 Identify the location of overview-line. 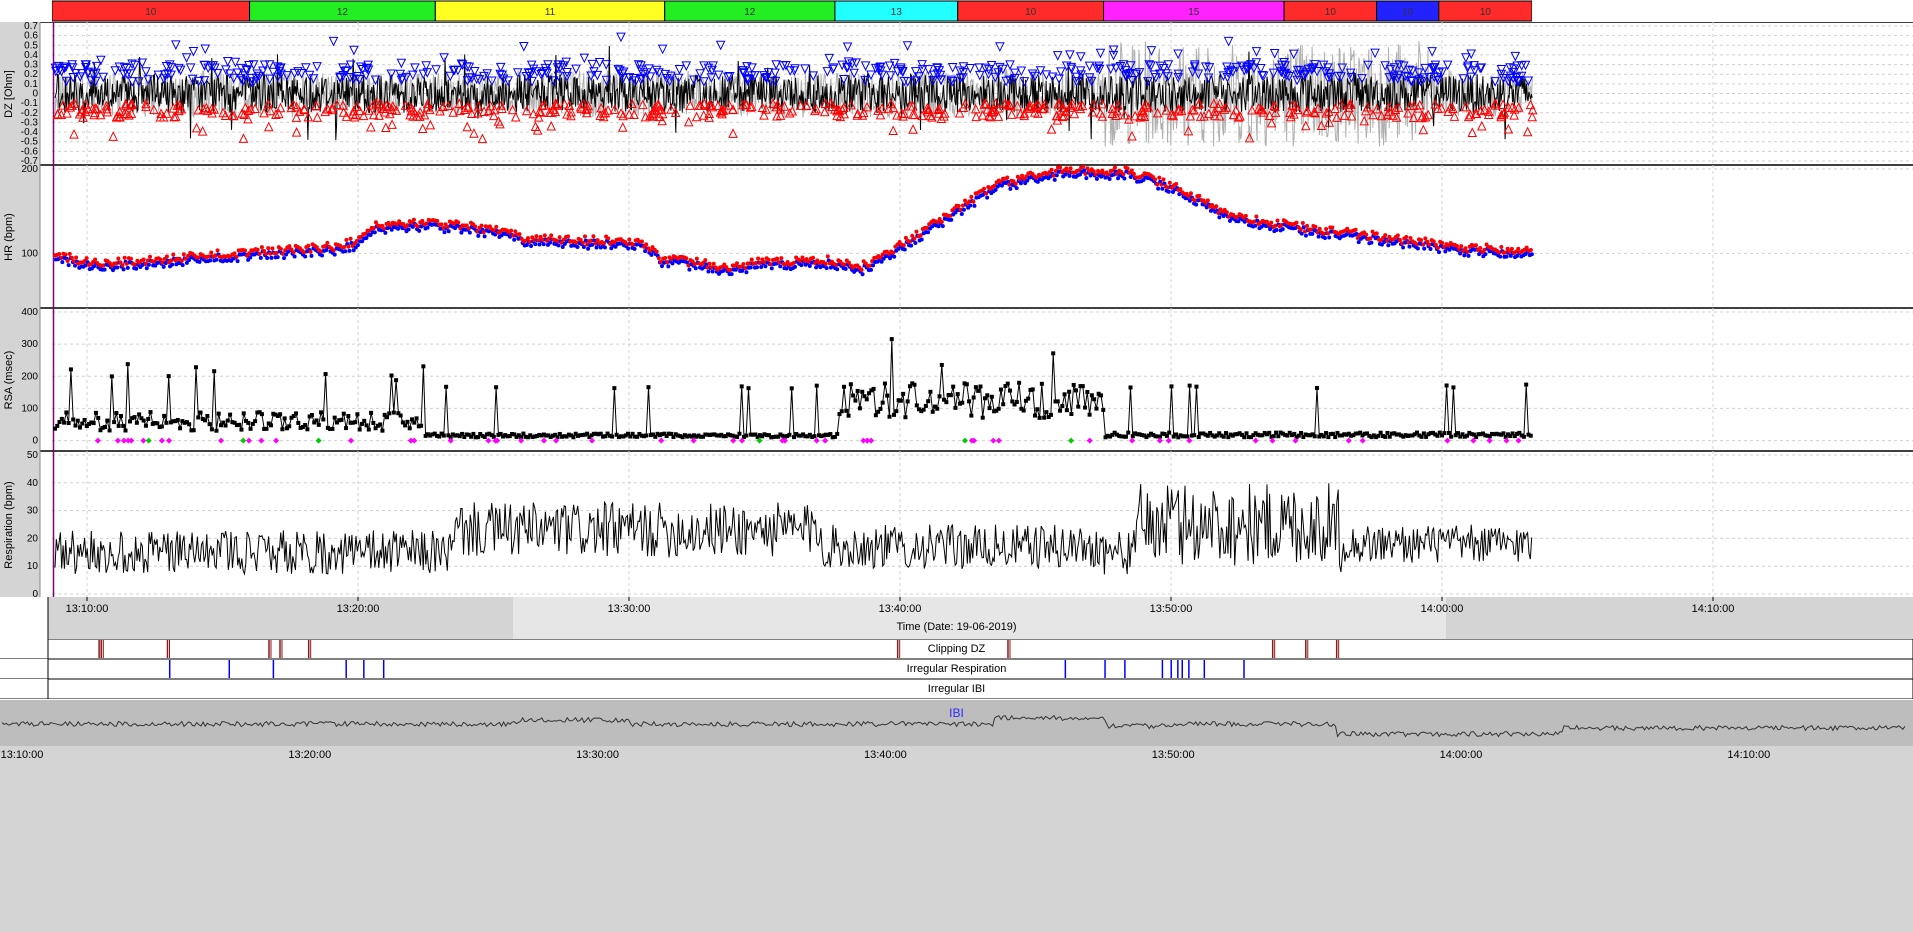
(953, 726).